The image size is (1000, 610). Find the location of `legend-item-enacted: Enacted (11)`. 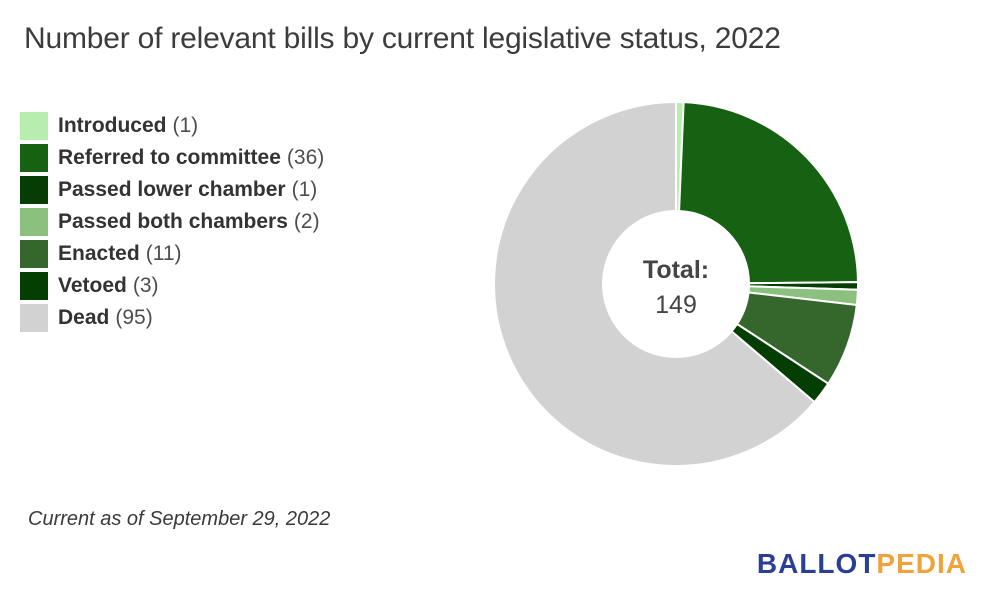

legend-item-enacted: Enacted (11) is located at coordinates (172, 254).